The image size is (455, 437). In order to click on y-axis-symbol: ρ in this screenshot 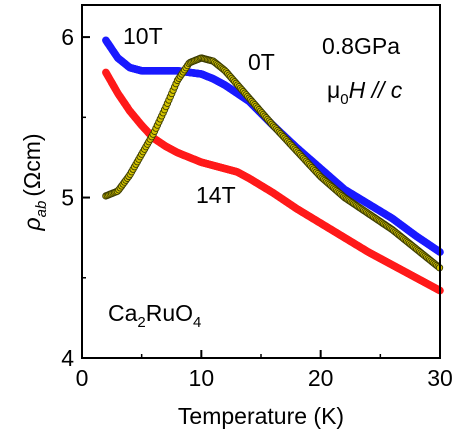, I will do `click(32, 224)`.